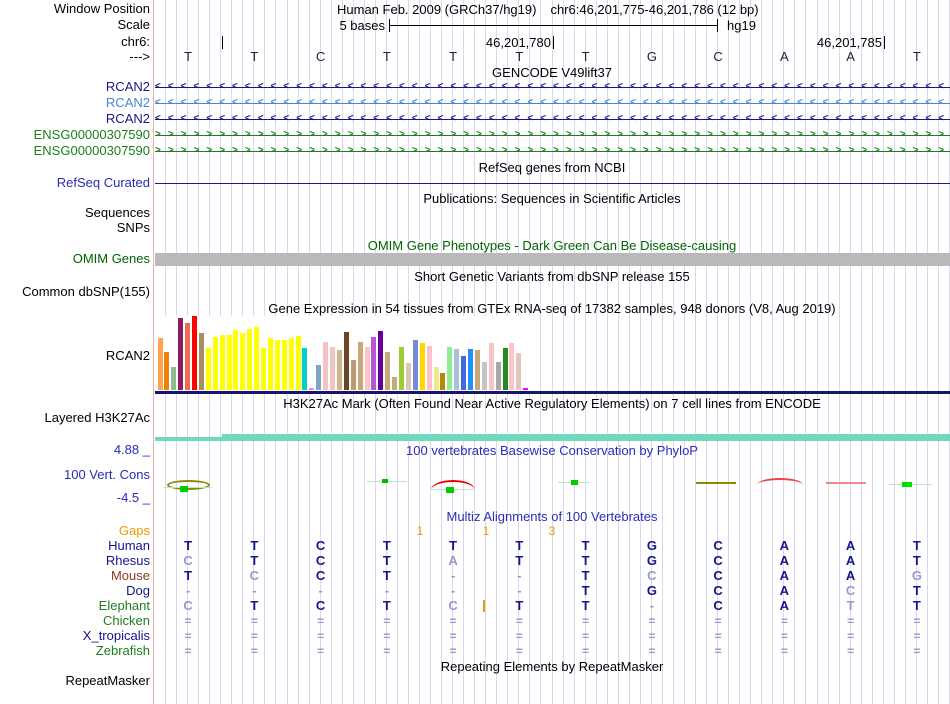  What do you see at coordinates (552, 516) in the screenshot?
I see `multiz-title: Multiz Alignments of 100 Vertebrates` at bounding box center [552, 516].